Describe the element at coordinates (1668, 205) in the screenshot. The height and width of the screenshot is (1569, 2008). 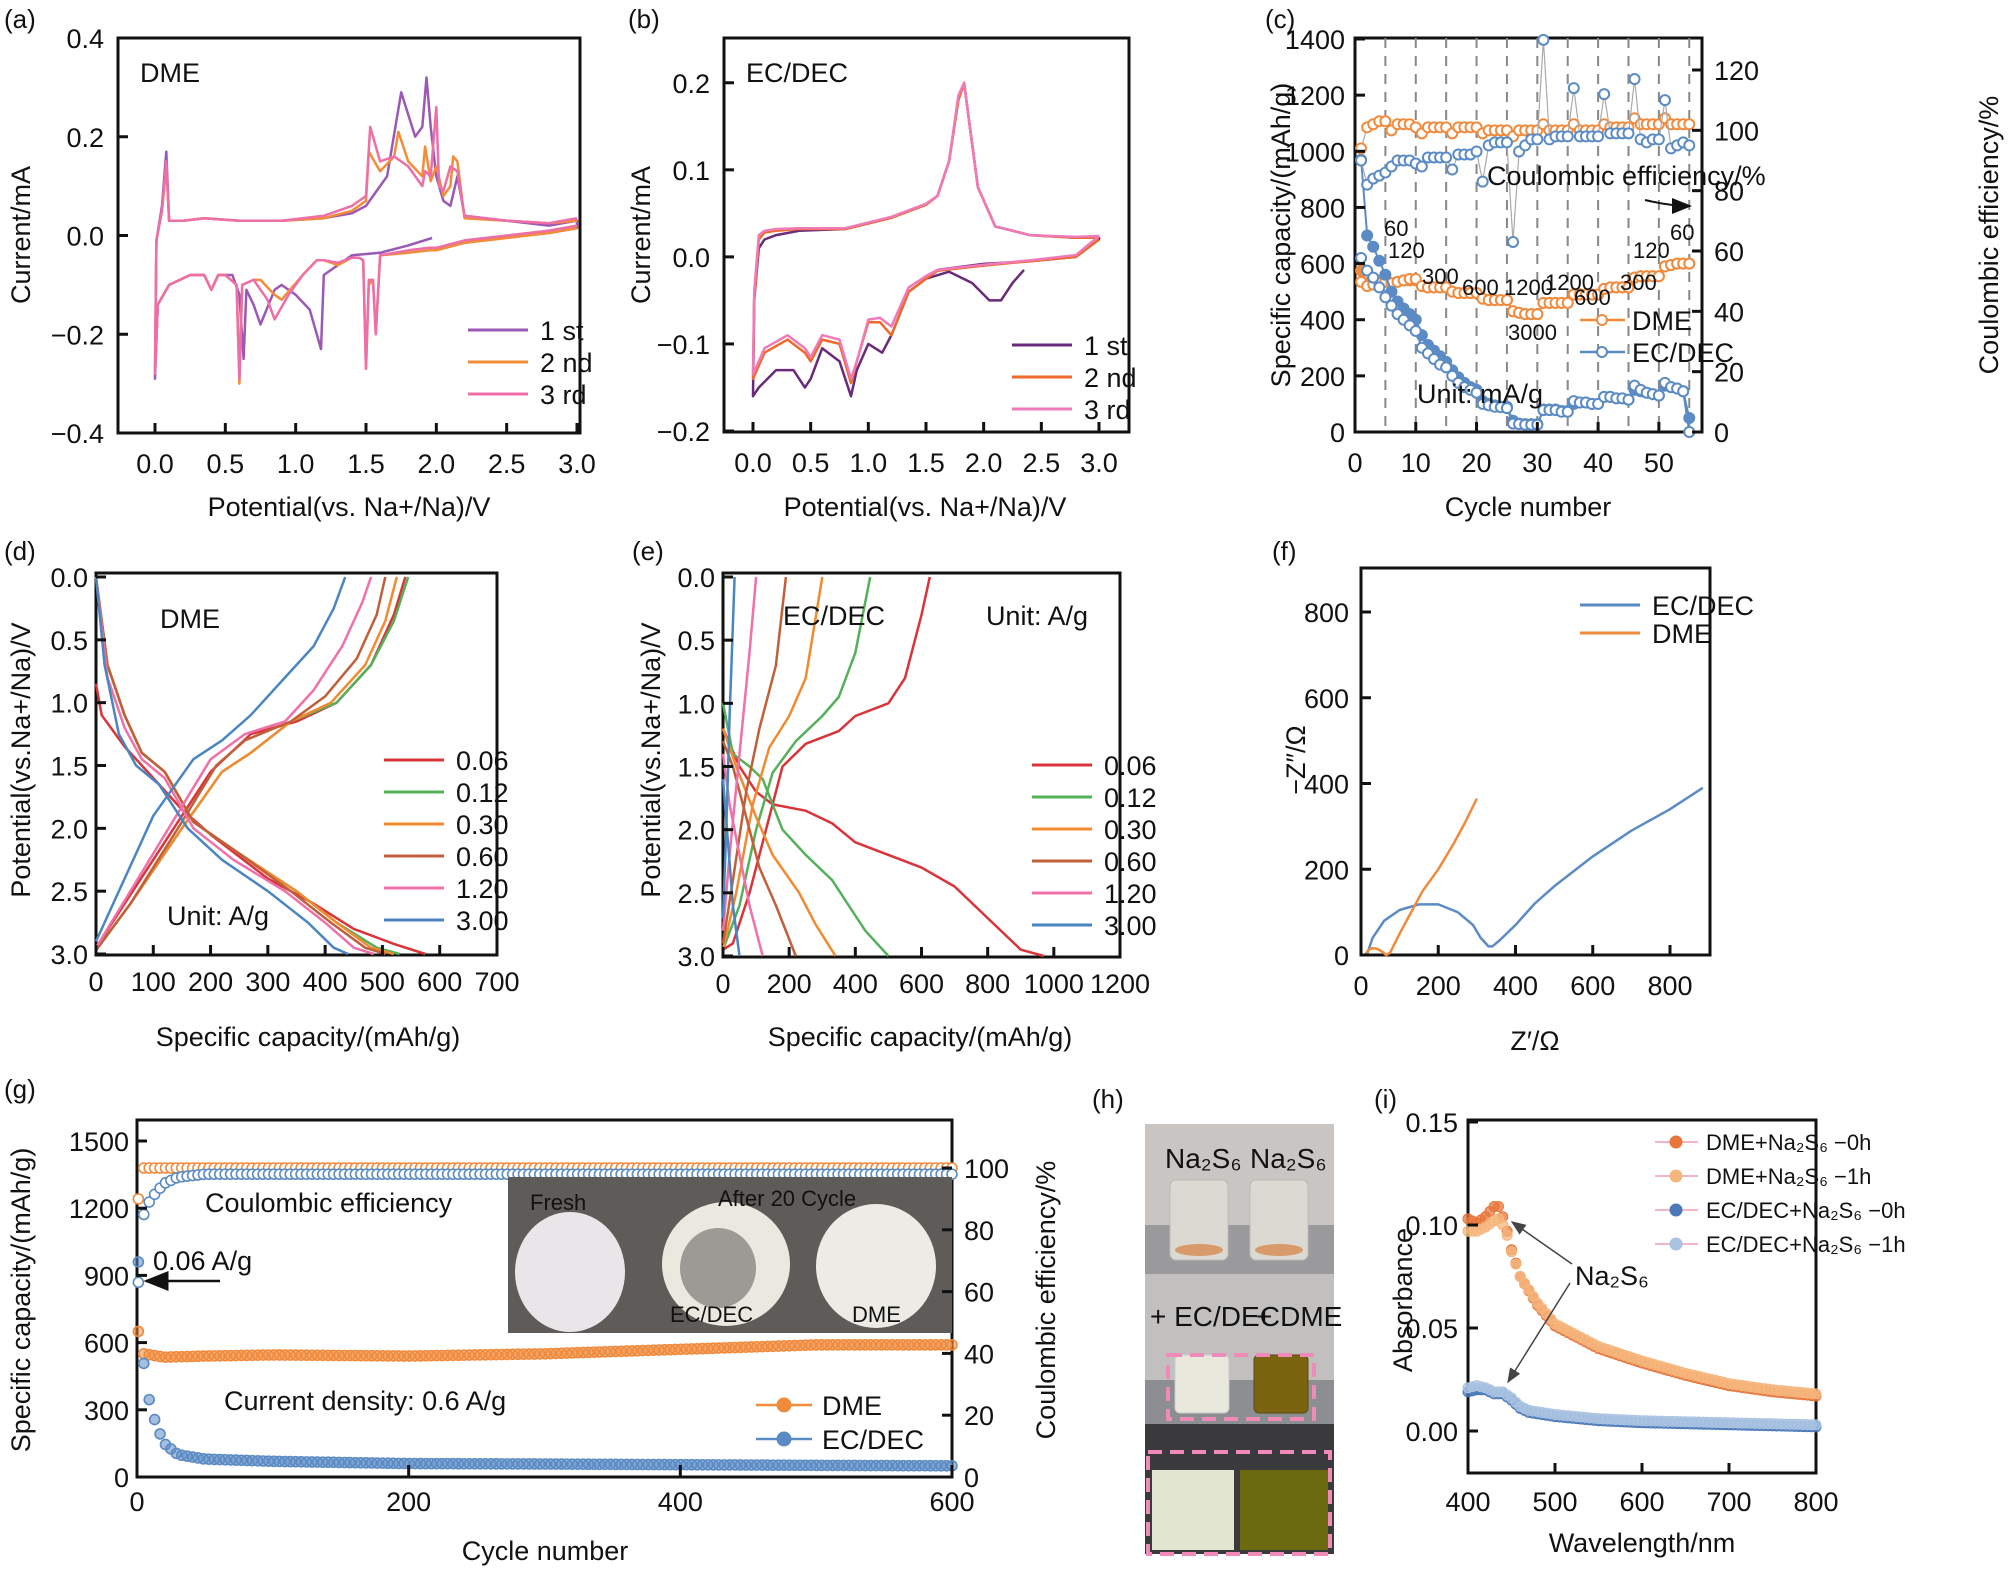
I see `ce-arrow` at that location.